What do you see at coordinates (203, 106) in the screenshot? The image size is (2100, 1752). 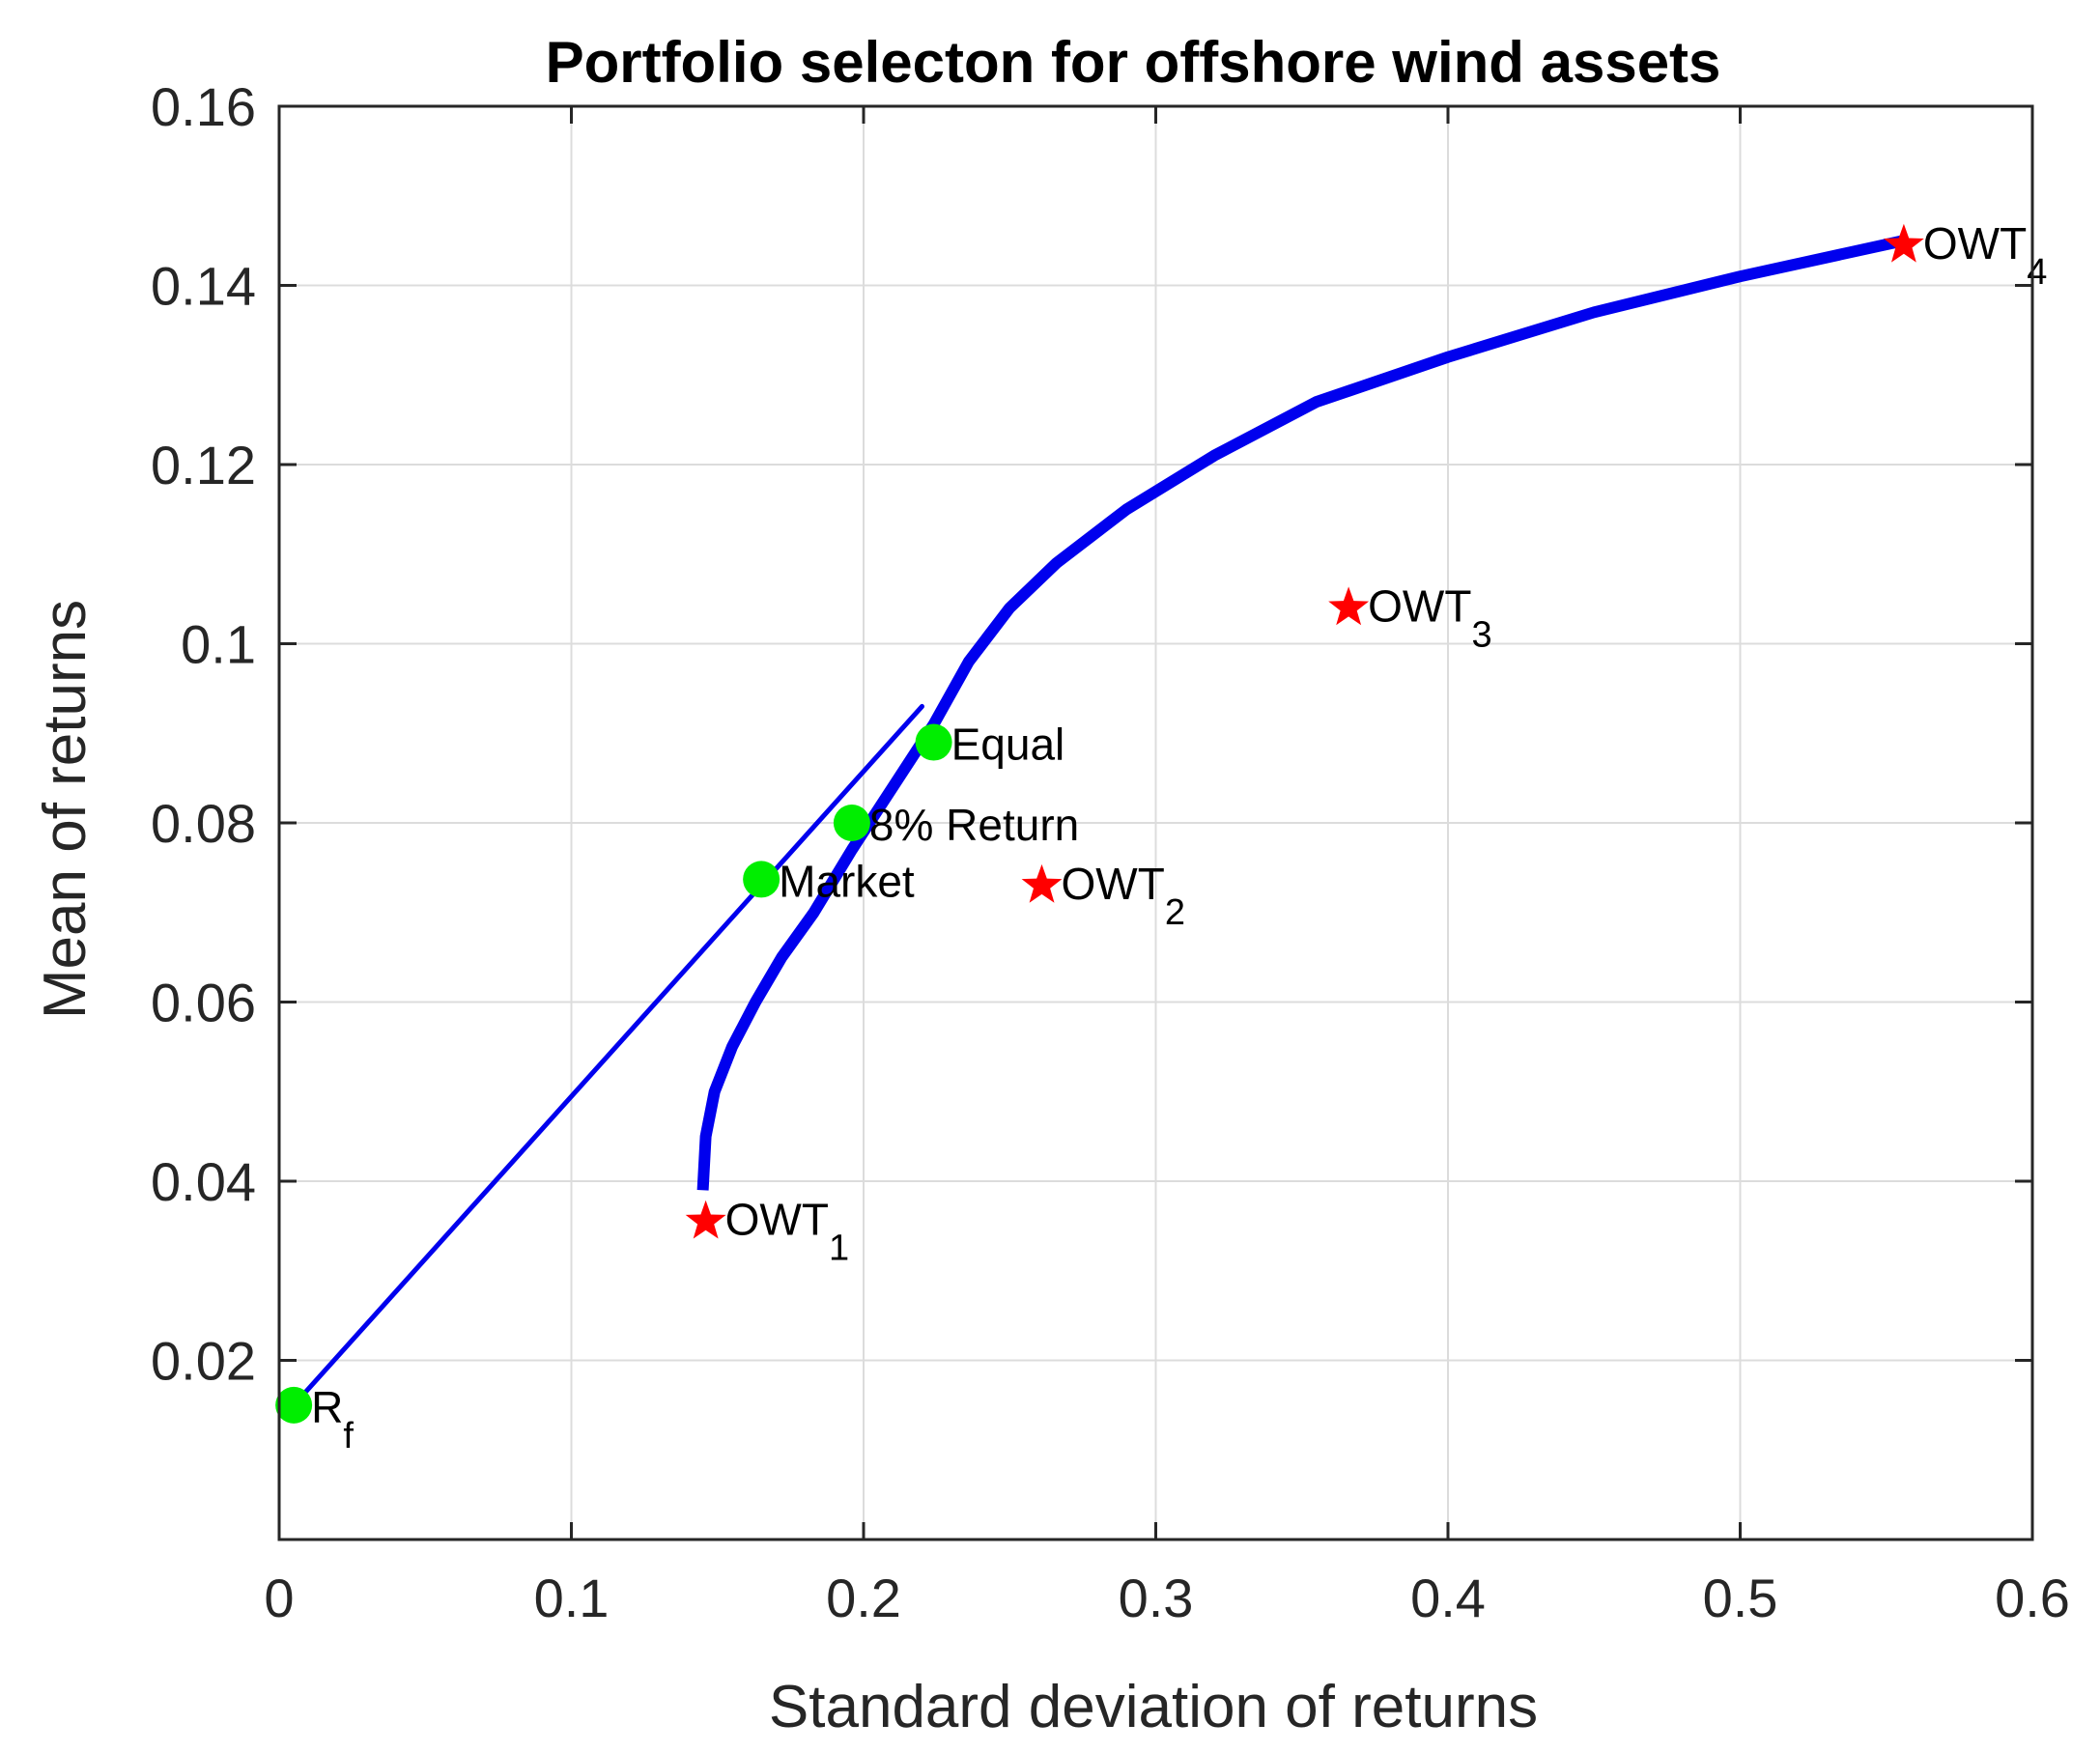 I see `y-tick-label: 0.16` at bounding box center [203, 106].